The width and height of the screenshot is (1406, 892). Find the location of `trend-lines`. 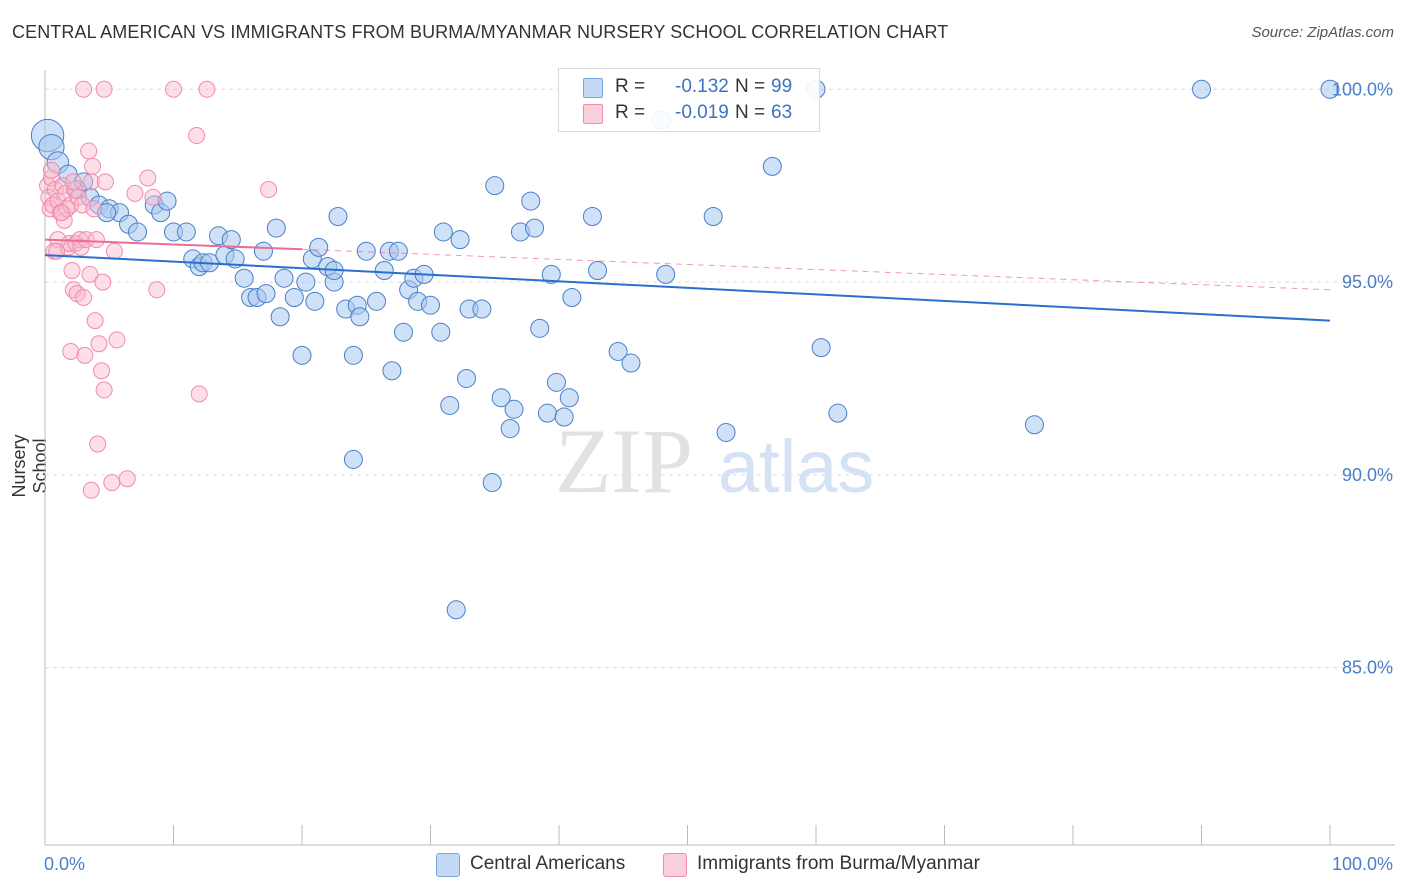

trend-lines is located at coordinates (687, 280).